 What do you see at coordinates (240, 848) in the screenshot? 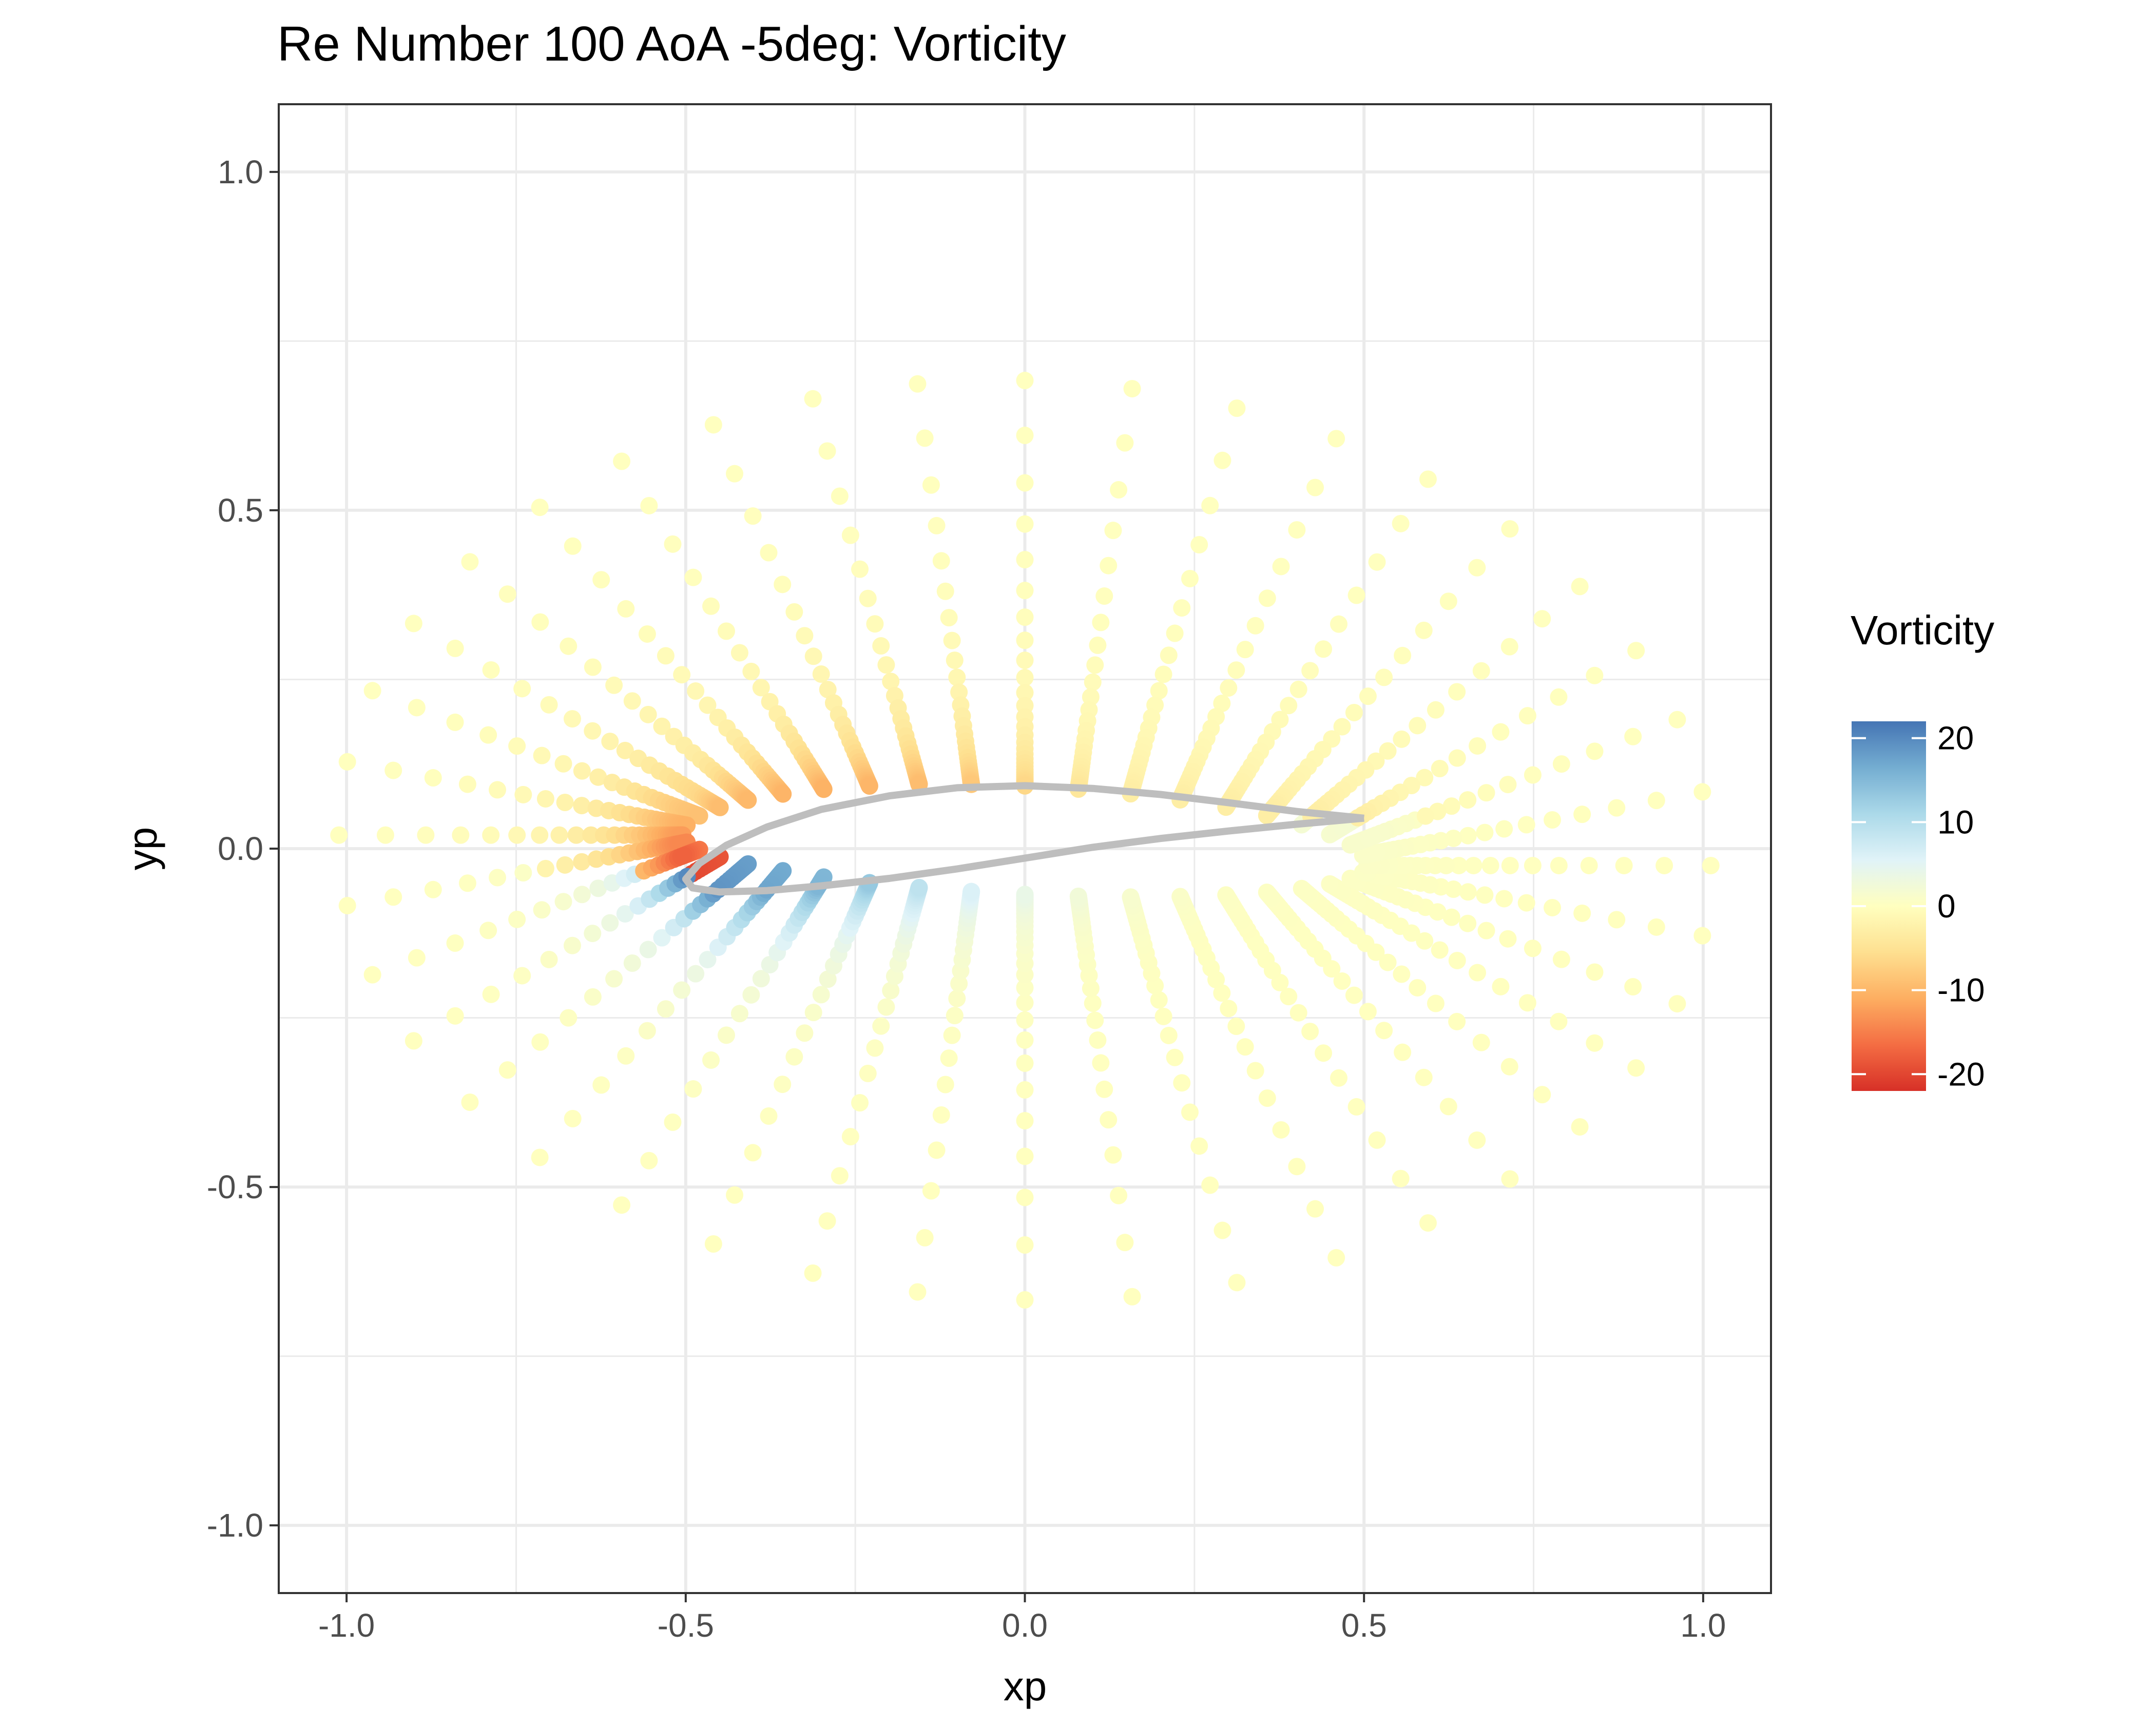
I see `y-tick-label: 0.0` at bounding box center [240, 848].